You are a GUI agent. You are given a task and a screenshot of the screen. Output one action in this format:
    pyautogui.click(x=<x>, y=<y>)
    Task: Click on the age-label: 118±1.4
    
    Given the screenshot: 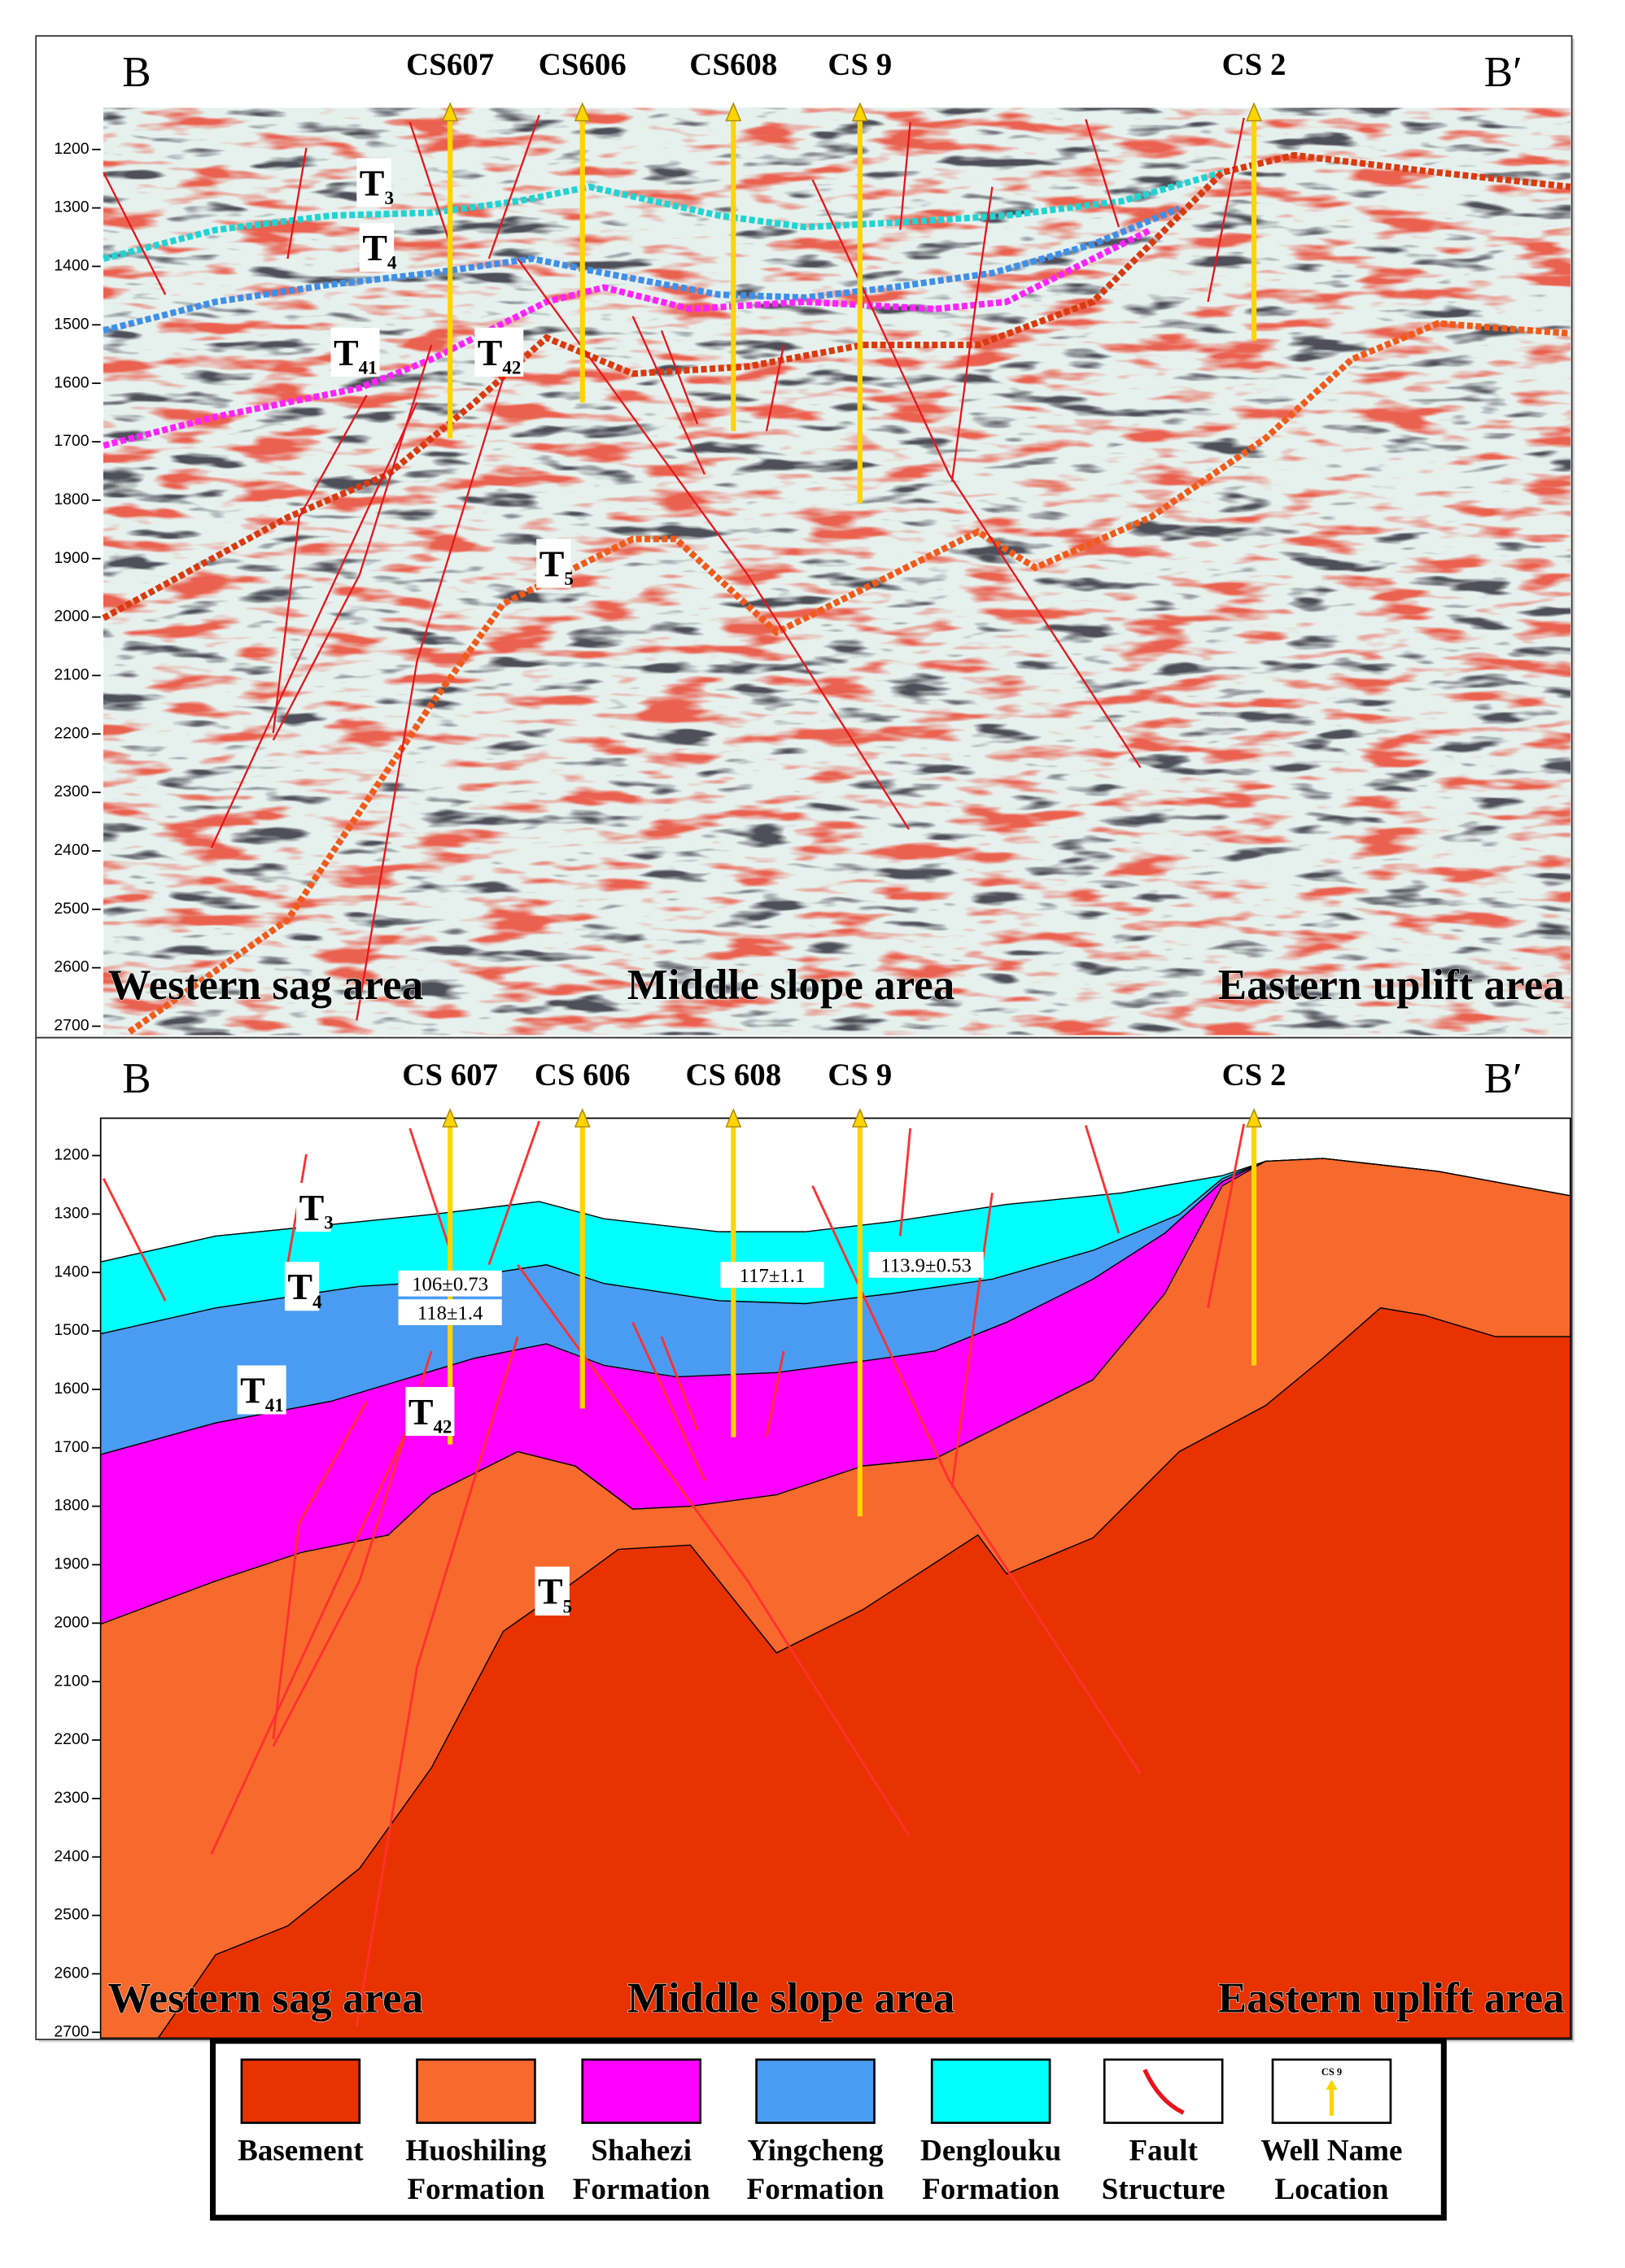 What is the action you would take?
    pyautogui.click(x=450, y=1313)
    